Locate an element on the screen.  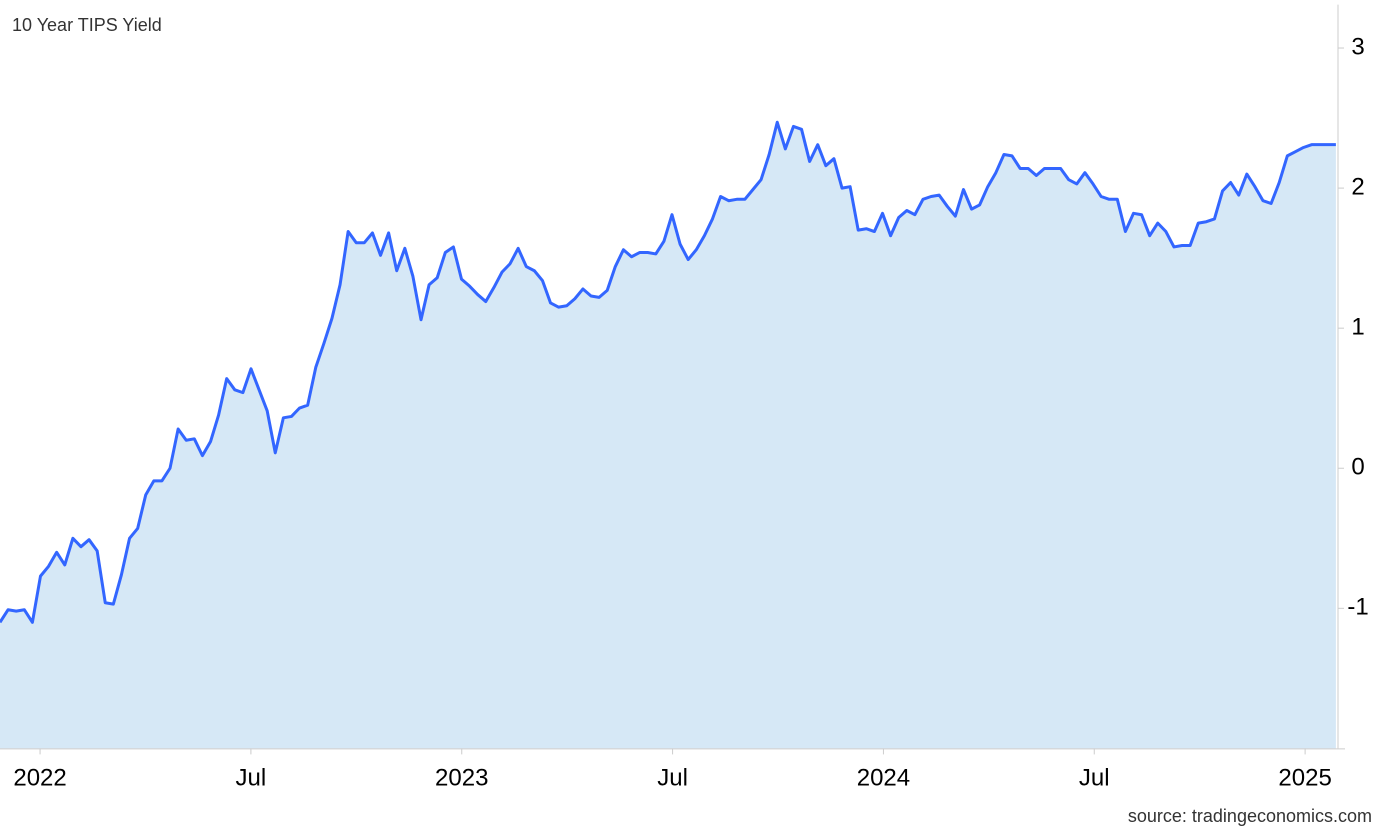
y-tick-label: 3 is located at coordinates (1357, 46).